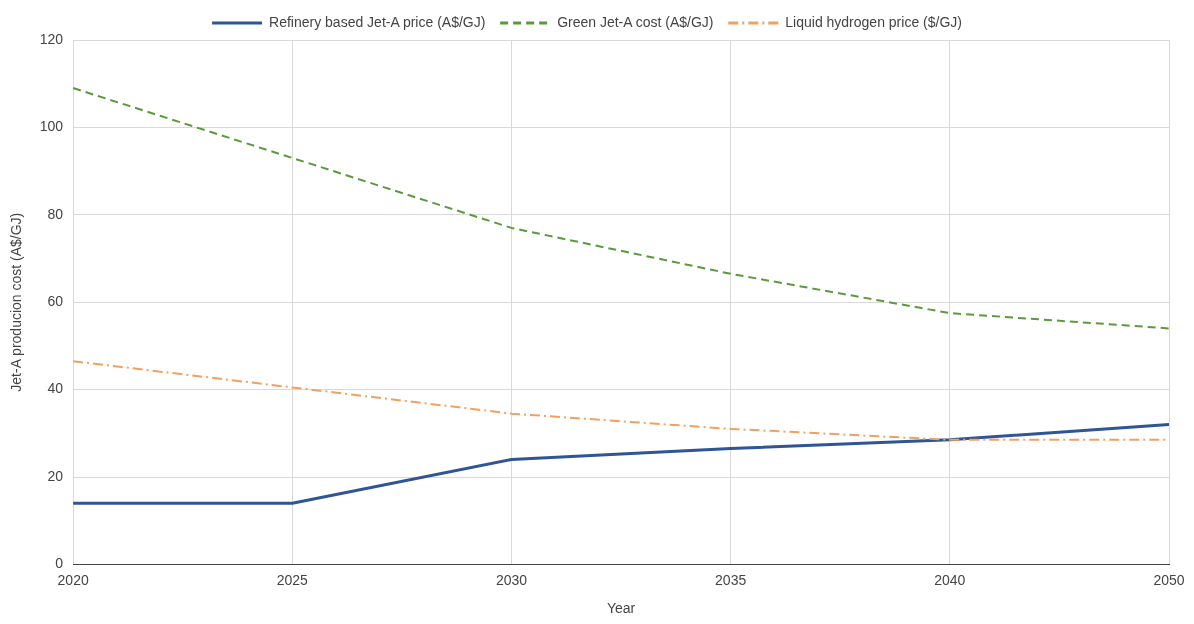  Describe the element at coordinates (55, 388) in the screenshot. I see `y-tick-label: 40` at that location.